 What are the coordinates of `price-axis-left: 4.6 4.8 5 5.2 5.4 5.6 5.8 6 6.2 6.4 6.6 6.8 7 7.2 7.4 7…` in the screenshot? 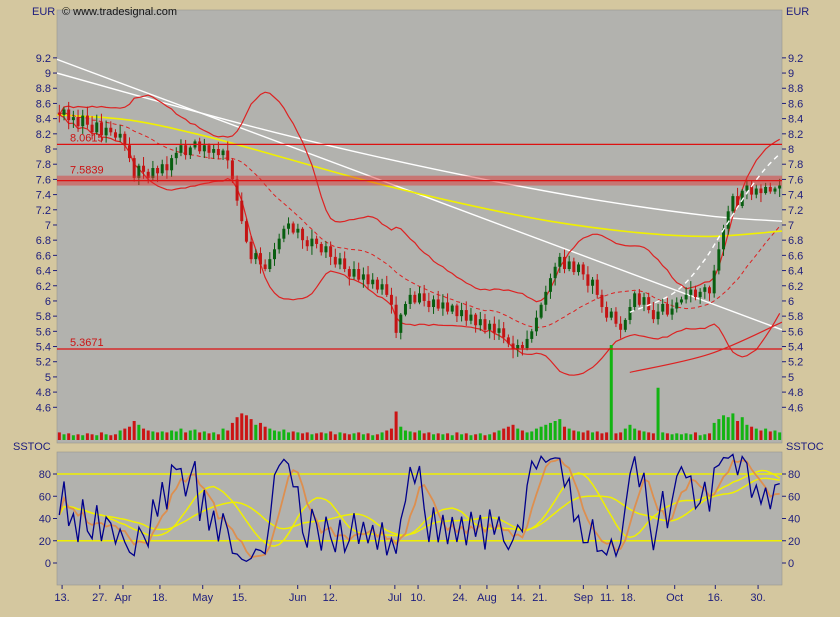 It's located at (46, 233).